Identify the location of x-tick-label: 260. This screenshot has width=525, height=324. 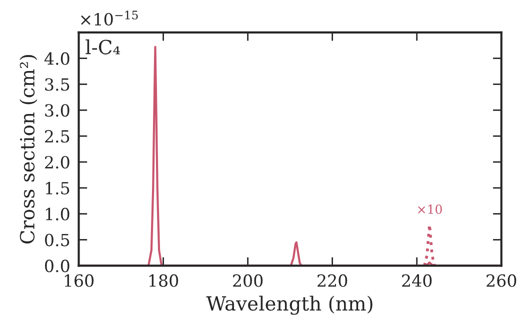
(501, 280).